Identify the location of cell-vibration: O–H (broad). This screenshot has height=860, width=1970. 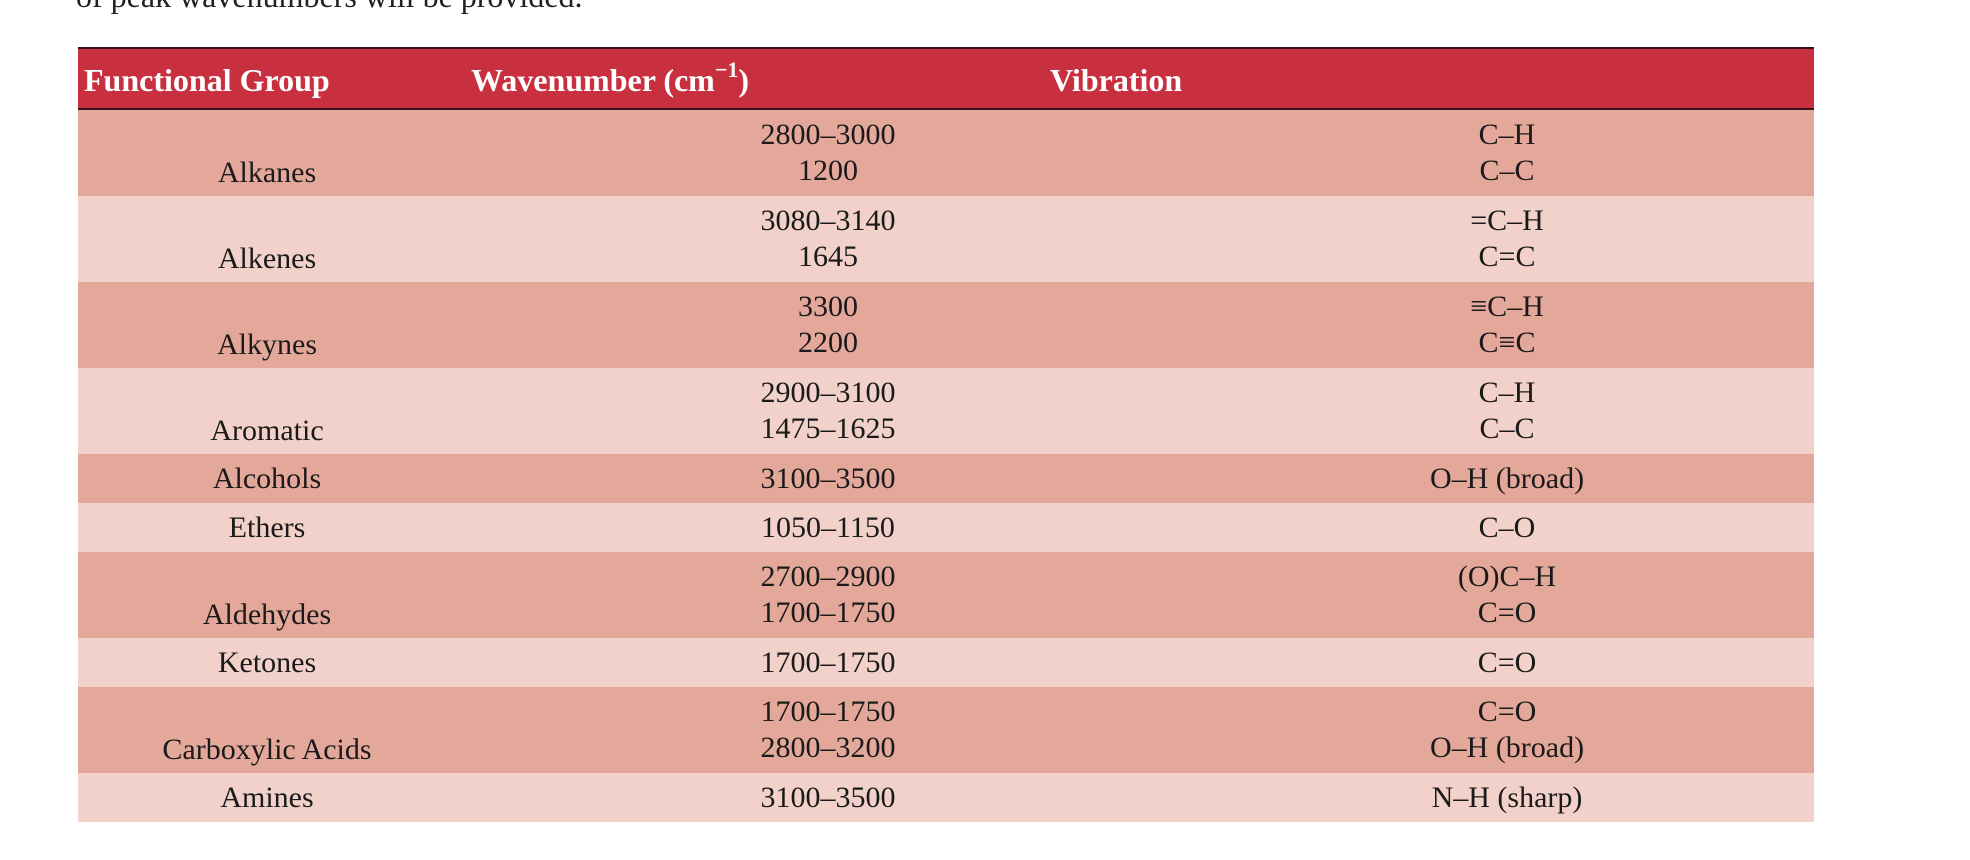
(1507, 478).